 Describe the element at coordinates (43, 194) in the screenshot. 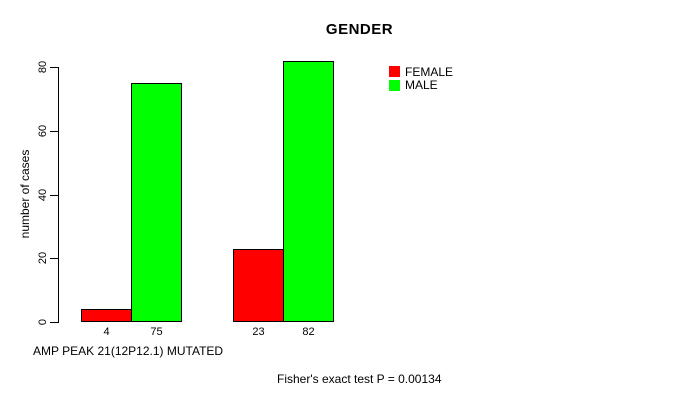

I see `y-tick-label-40: 40` at that location.